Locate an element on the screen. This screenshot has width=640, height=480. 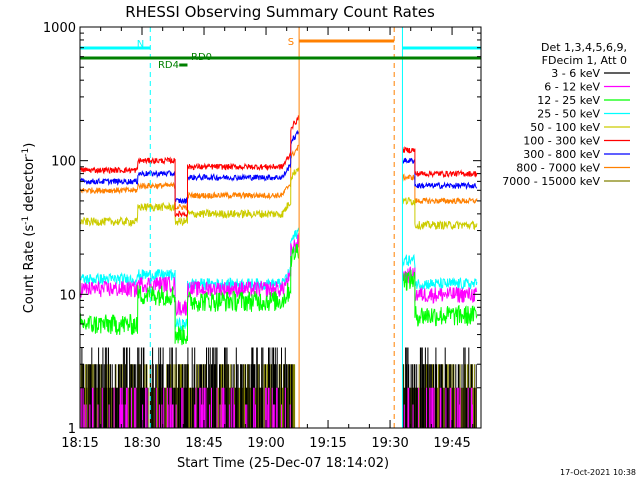
legend-entry-label: 6 - 12 keV is located at coordinates (572, 87).